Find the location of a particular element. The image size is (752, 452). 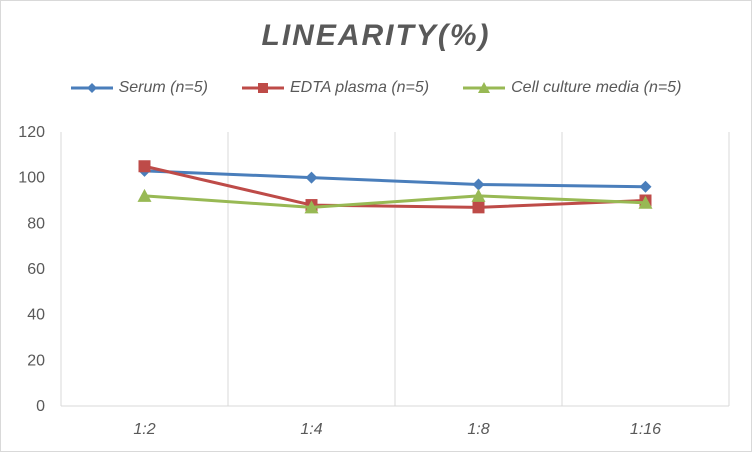

legend-item-edta: EDTA plasma (n=5) is located at coordinates (335, 88).